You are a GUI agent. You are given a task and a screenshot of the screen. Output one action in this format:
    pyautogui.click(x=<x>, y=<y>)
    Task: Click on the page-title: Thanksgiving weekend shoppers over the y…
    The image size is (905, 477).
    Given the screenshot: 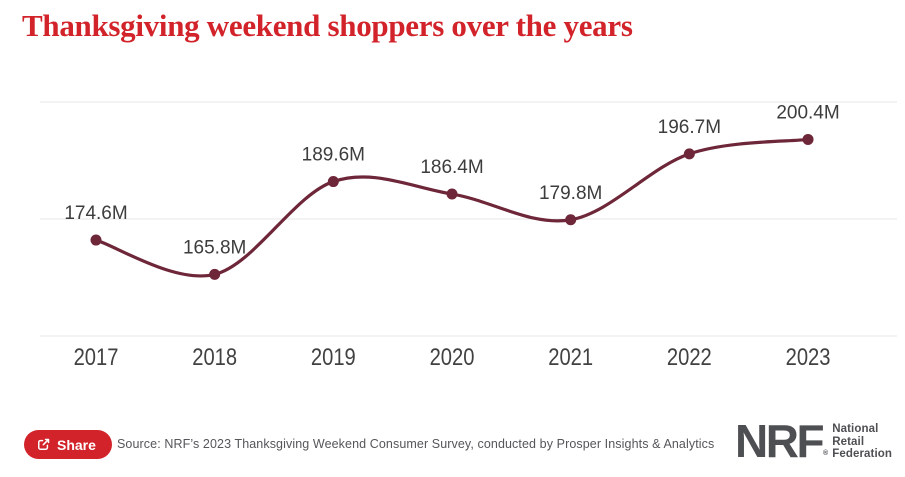 What is the action you would take?
    pyautogui.click(x=327, y=25)
    